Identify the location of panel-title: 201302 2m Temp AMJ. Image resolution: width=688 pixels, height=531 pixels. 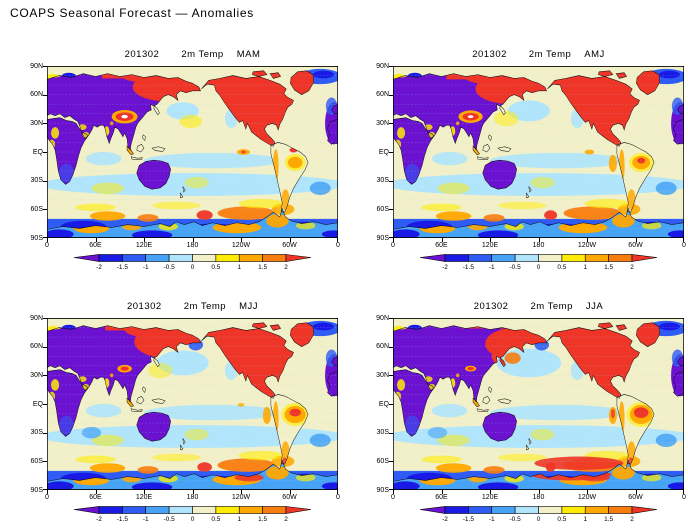
(538, 54).